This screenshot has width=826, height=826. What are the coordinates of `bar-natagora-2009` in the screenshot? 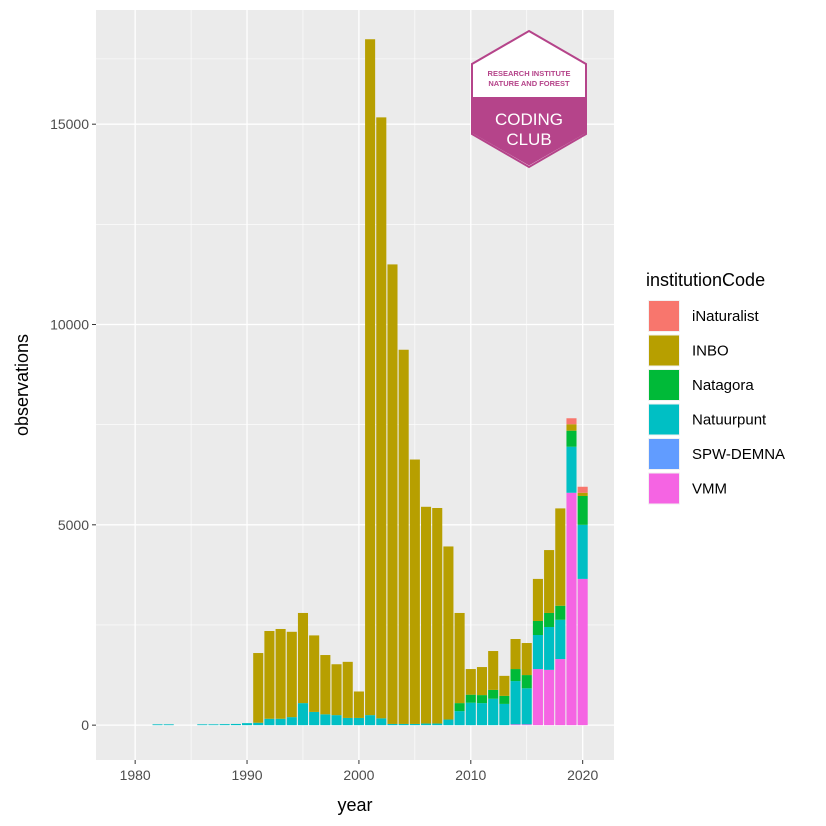 It's located at (459, 707).